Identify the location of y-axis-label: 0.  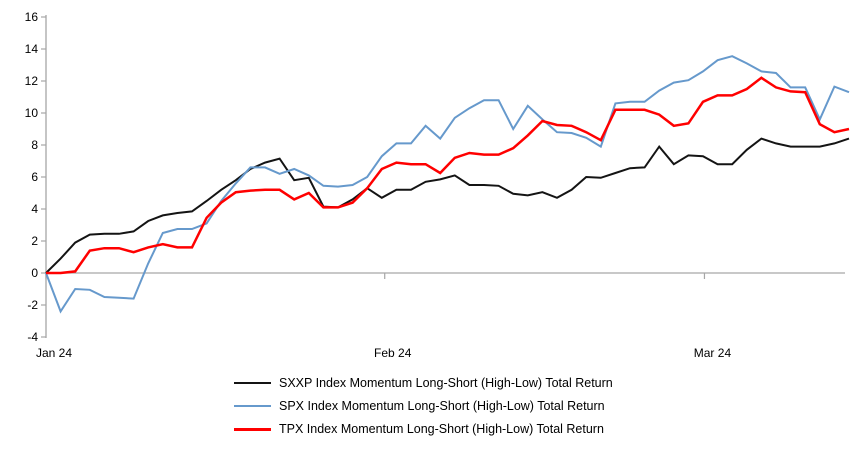
(34, 273).